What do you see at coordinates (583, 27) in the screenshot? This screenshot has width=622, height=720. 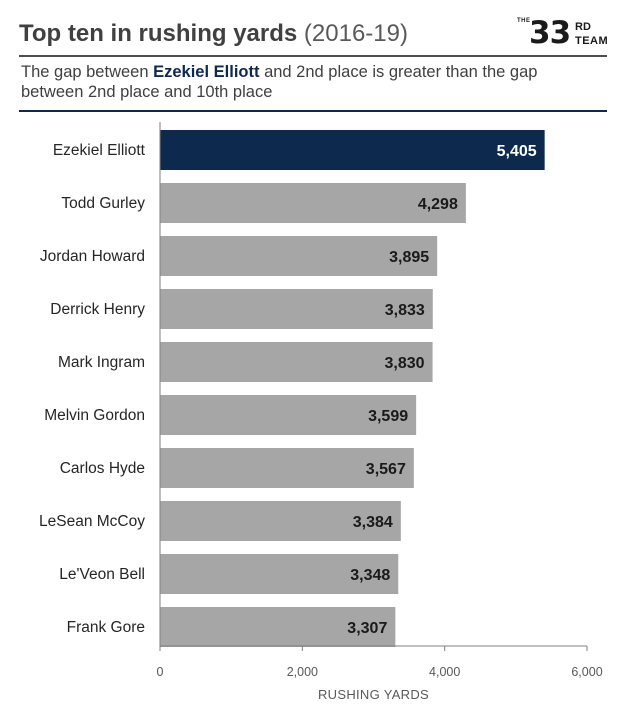 I see `logo-rd: RD` at bounding box center [583, 27].